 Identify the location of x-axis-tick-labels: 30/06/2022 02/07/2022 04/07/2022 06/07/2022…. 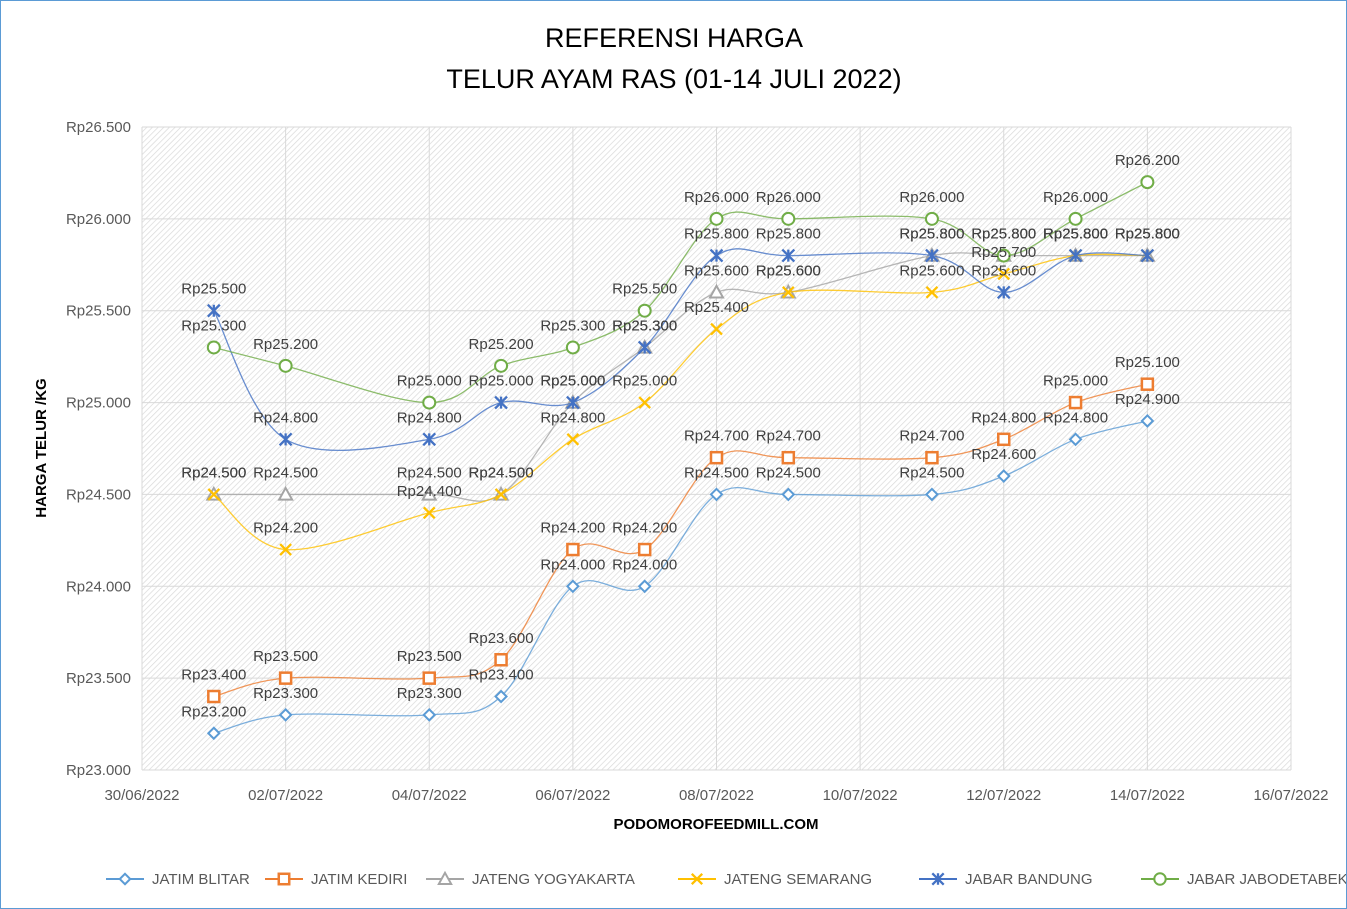
(716, 795).